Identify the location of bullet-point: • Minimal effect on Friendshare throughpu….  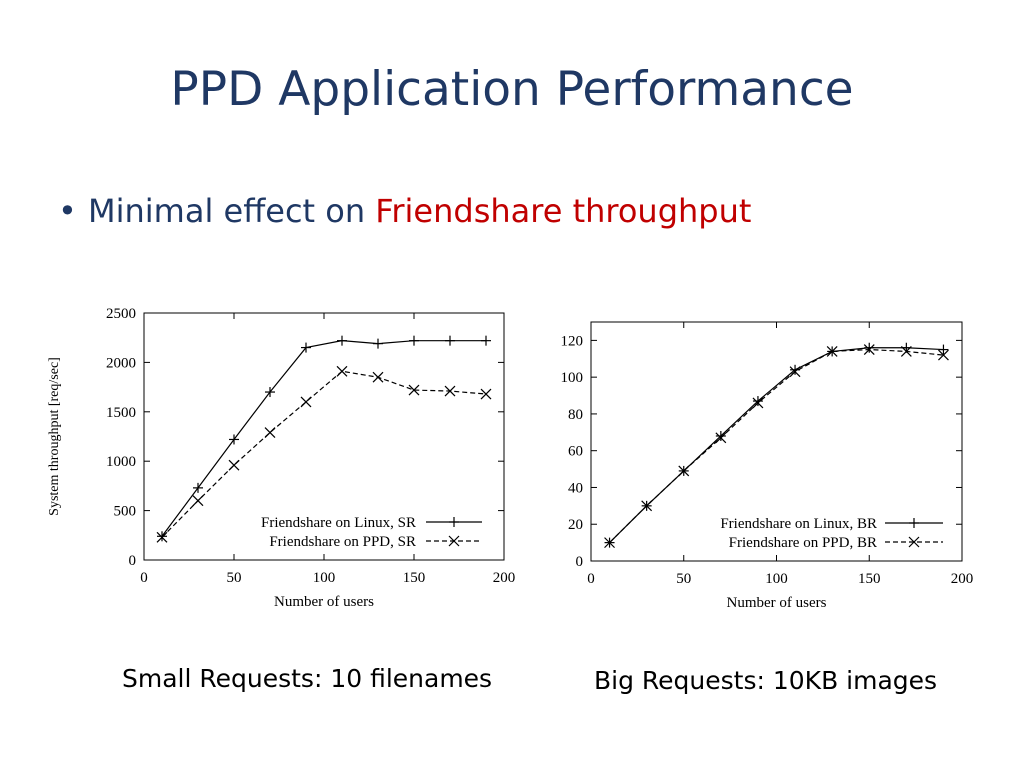
(404, 211).